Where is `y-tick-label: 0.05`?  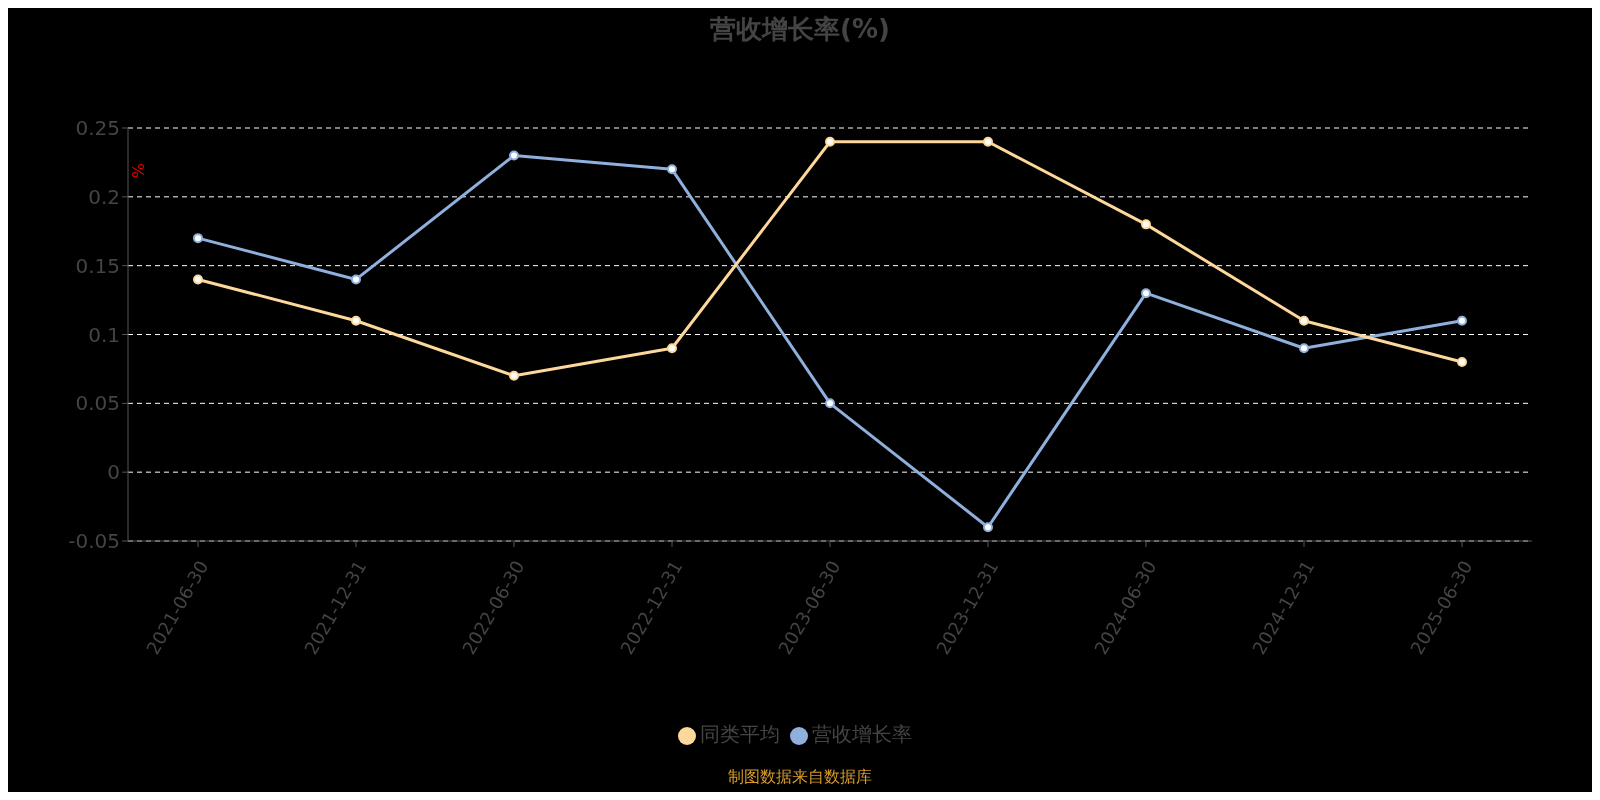
y-tick-label: 0.05 is located at coordinates (97, 403).